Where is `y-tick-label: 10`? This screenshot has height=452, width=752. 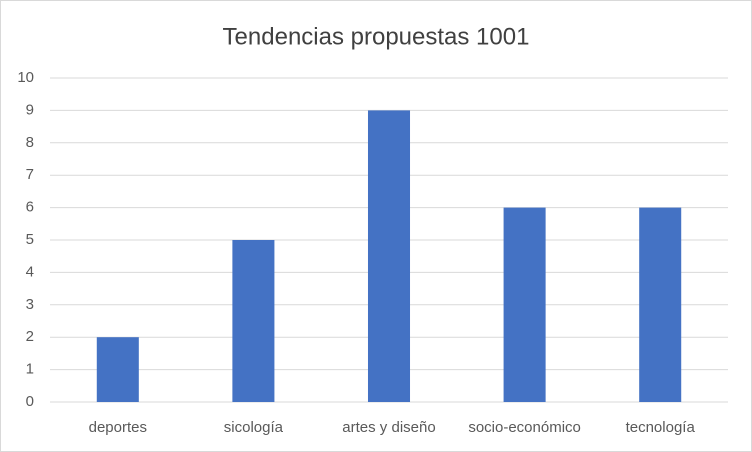
y-tick-label: 10 is located at coordinates (25, 77).